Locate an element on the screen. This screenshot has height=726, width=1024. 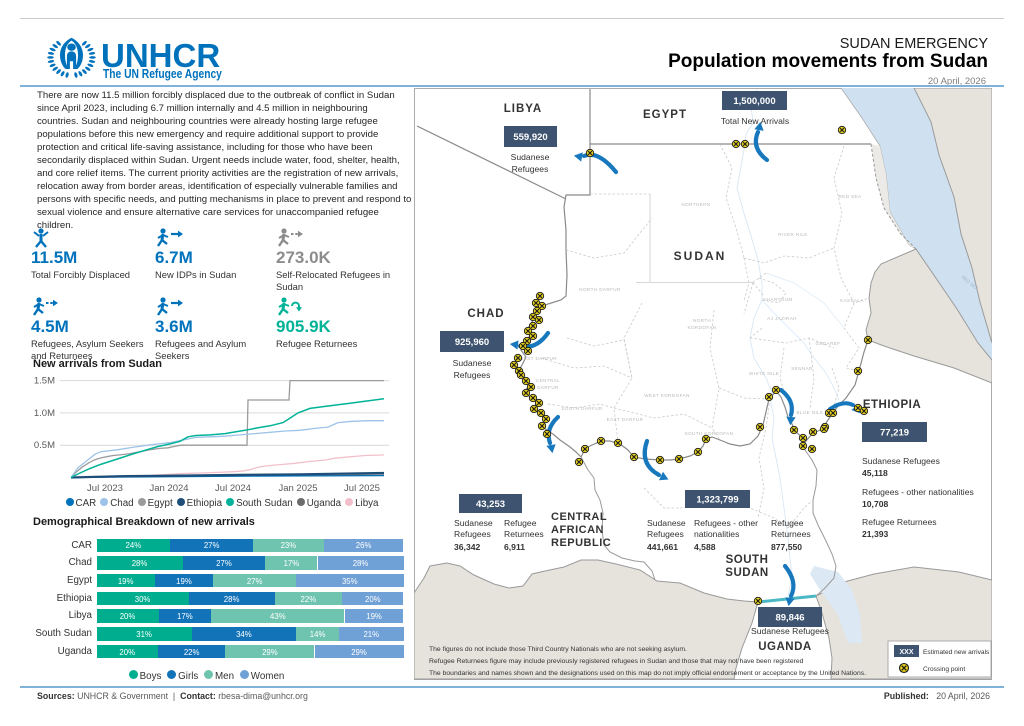
svg-text: AJ JAZIRAH is located at coordinates (782, 318).